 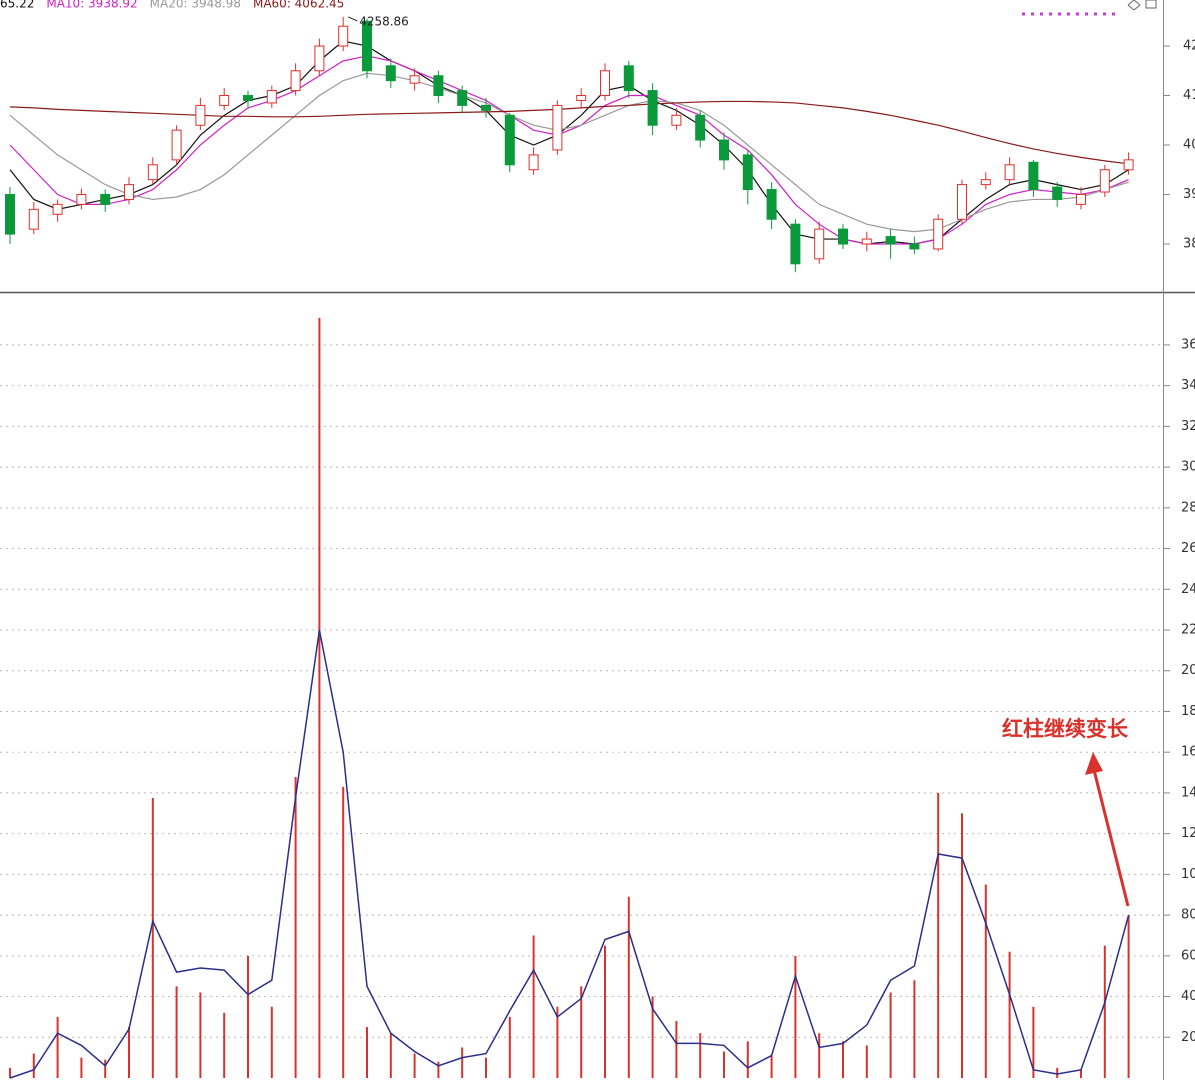 I want to click on y-tick-label: 4100, so click(x=1189, y=95).